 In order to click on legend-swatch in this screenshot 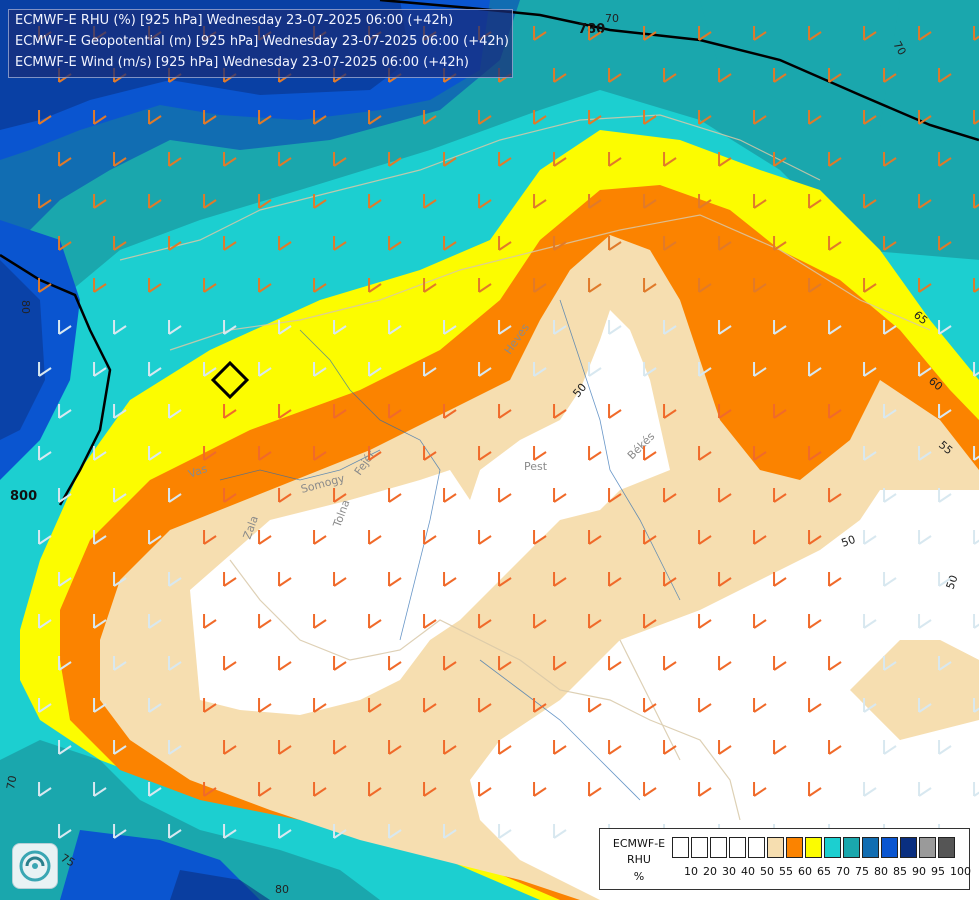, I will do `click(699, 847)`.